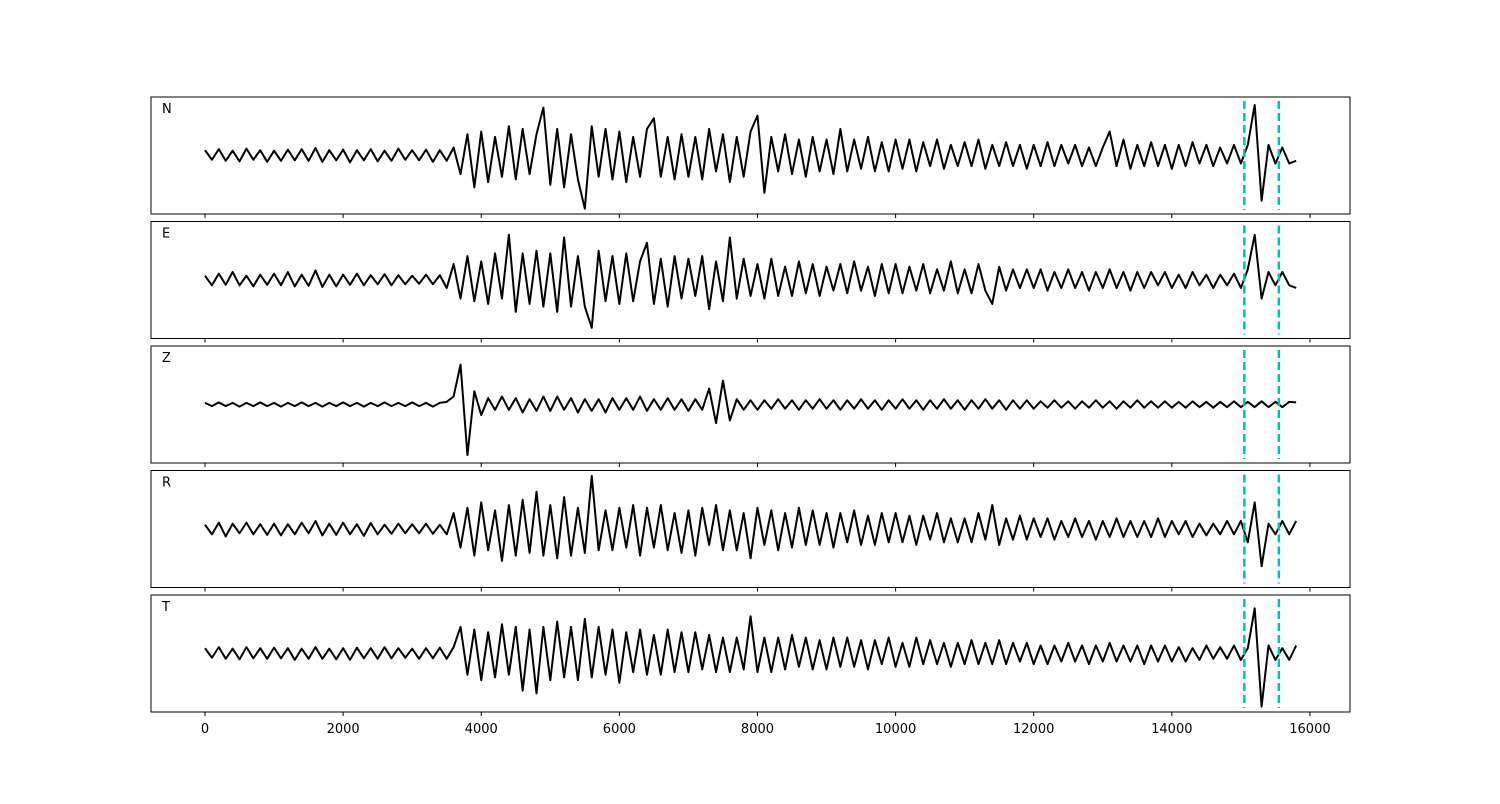  I want to click on x-tick-label: 6000, so click(619, 729).